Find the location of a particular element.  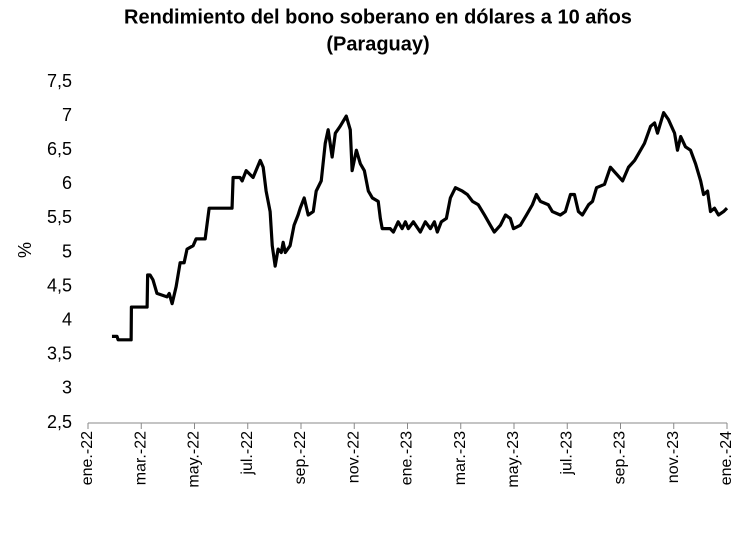

y-tick-label: 5 is located at coordinates (67, 251).